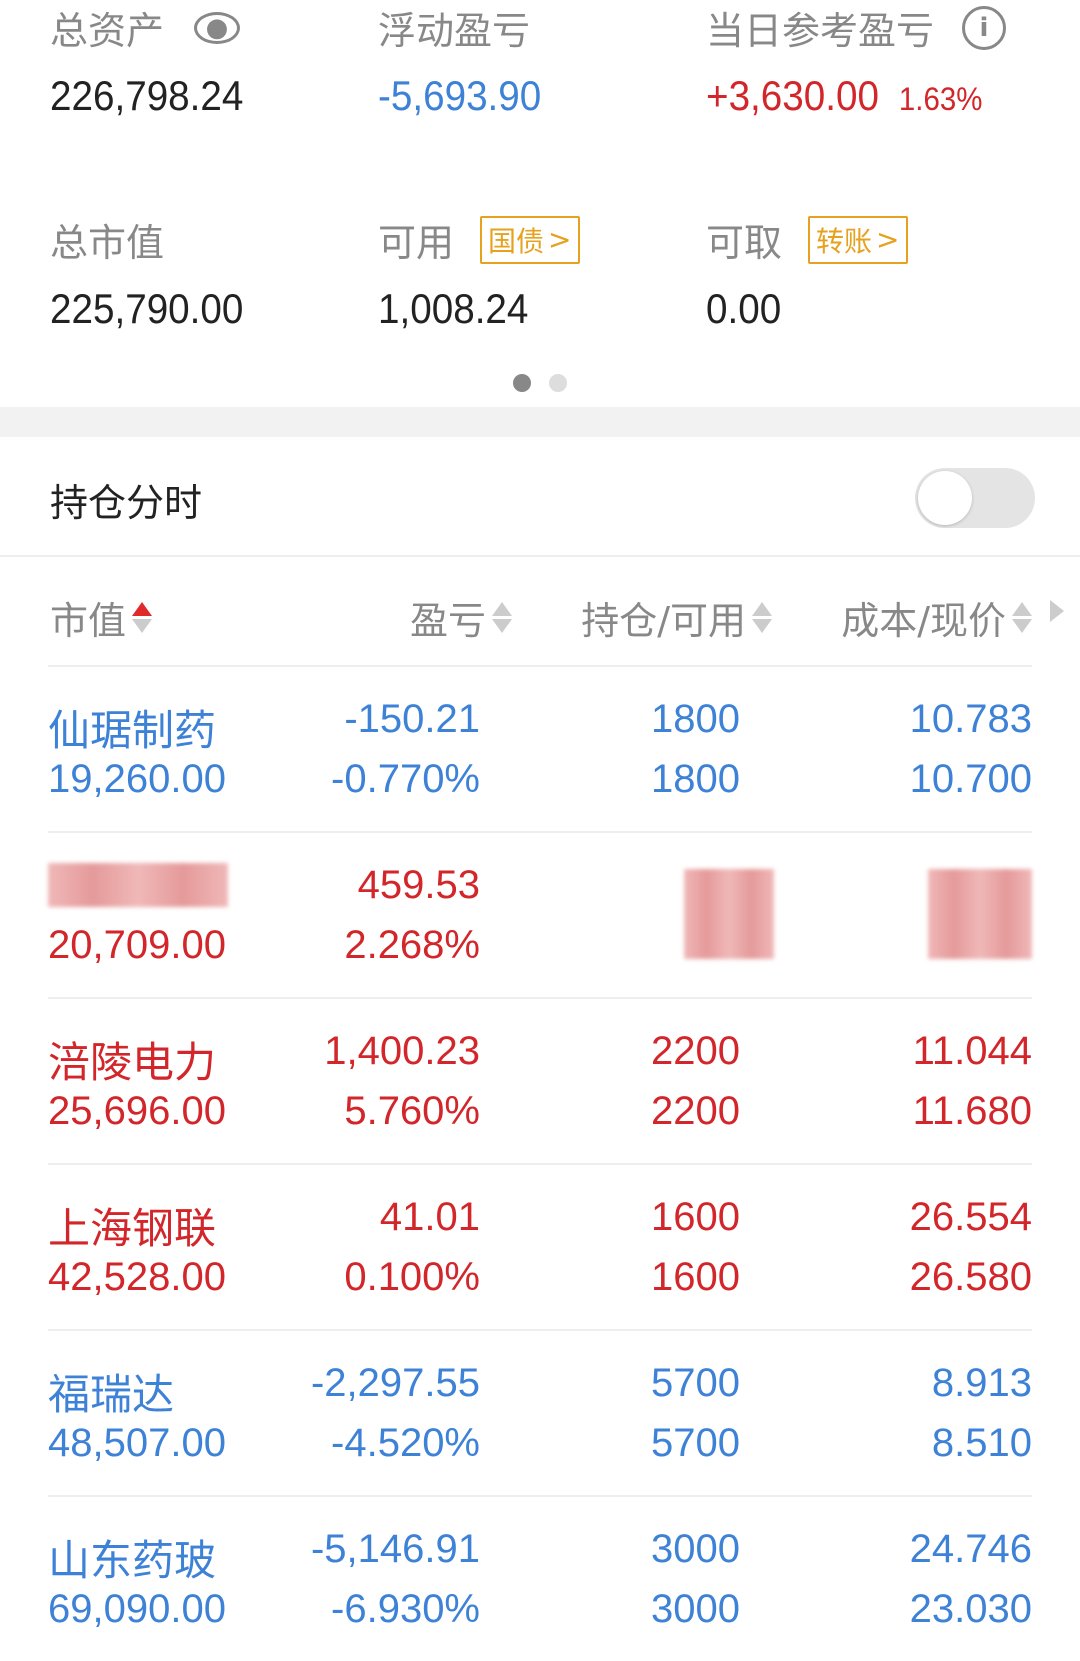 This screenshot has height=1661, width=1080. I want to click on market-value: 42,528.00, so click(137, 1277).